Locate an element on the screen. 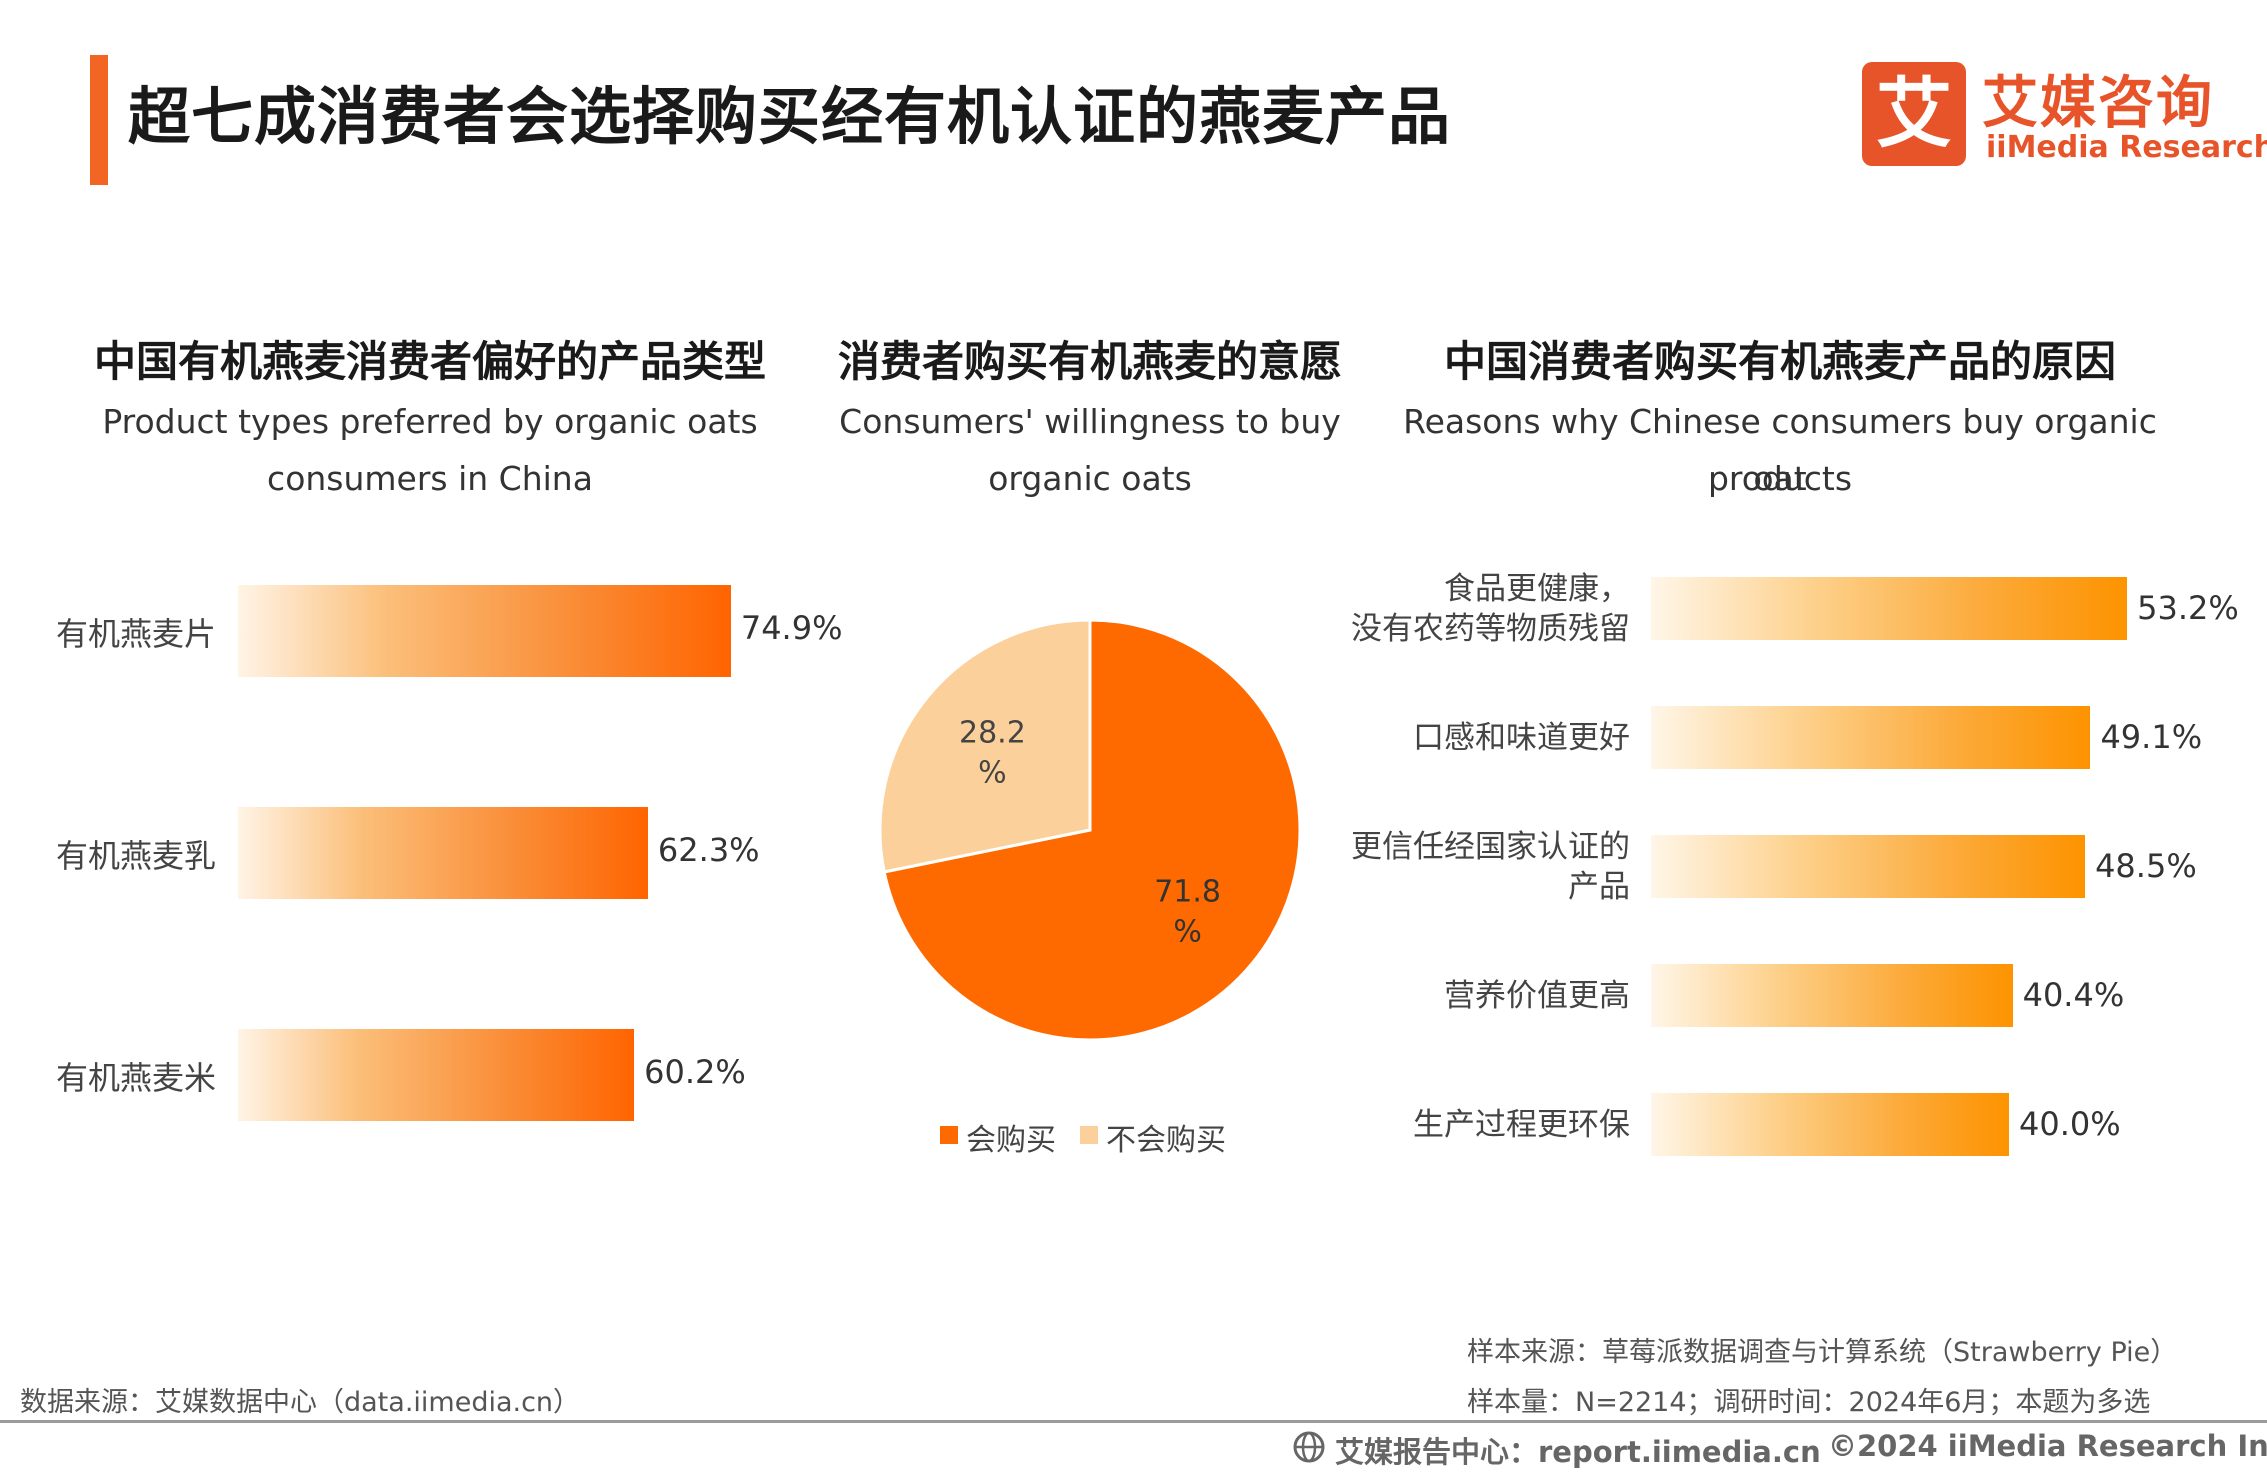  legend-label: 不会购买 is located at coordinates (1166, 1140).